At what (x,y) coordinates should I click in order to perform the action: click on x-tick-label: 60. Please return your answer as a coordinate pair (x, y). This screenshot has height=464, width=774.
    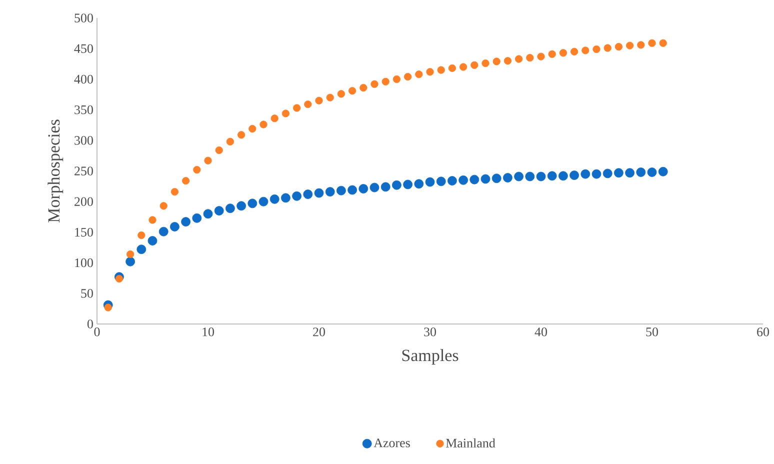
    Looking at the image, I should click on (763, 332).